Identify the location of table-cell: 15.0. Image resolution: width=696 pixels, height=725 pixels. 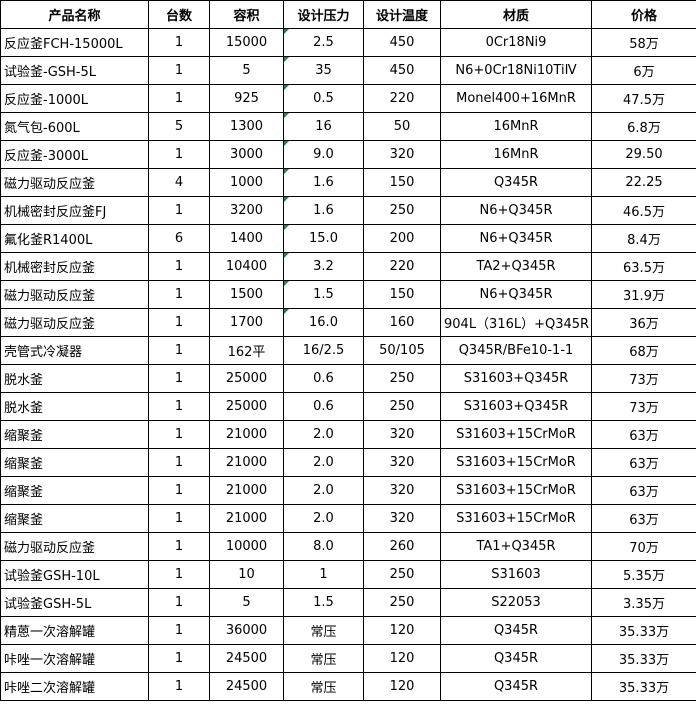
(323, 238).